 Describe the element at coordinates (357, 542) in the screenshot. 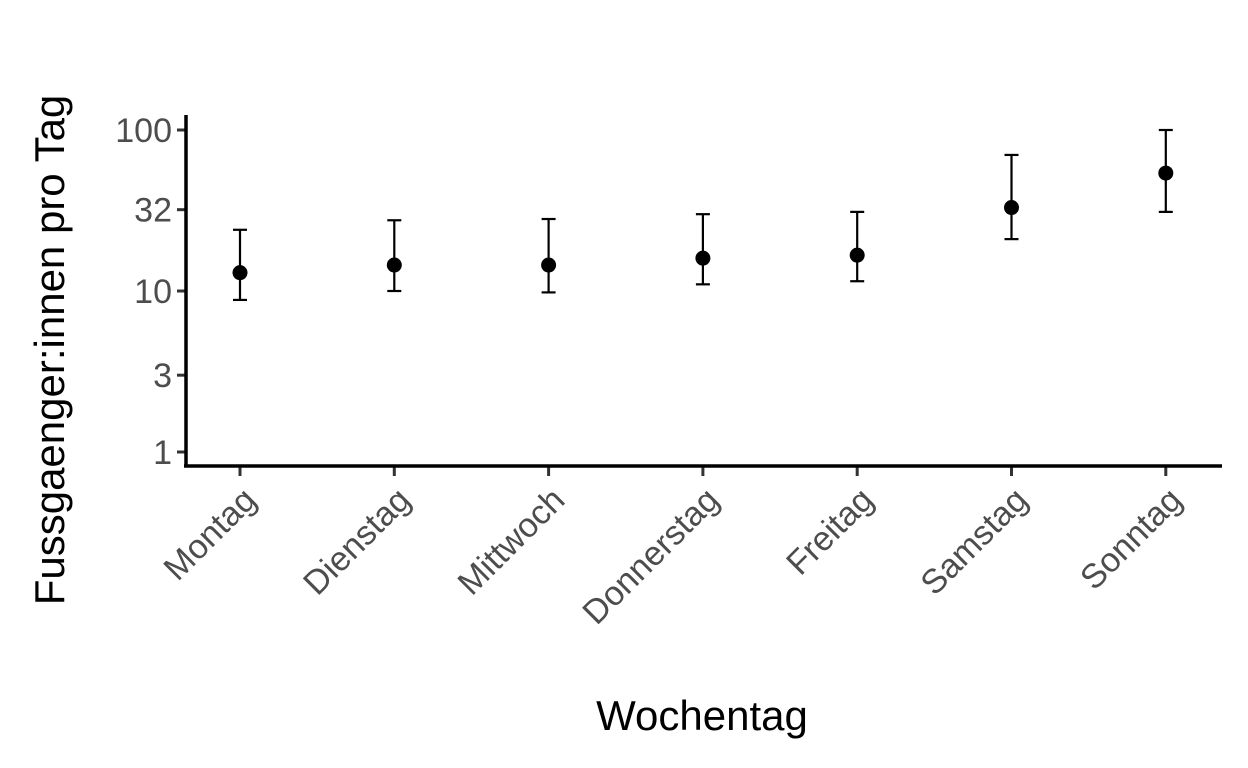

I see `x-tick-label: Dienstag` at that location.